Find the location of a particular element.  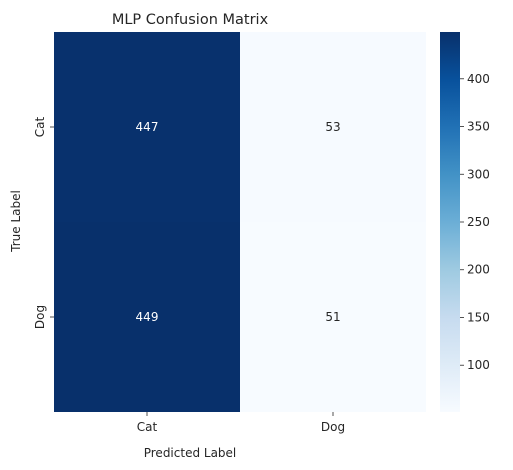

y-tick-label: Dog is located at coordinates (40, 317).